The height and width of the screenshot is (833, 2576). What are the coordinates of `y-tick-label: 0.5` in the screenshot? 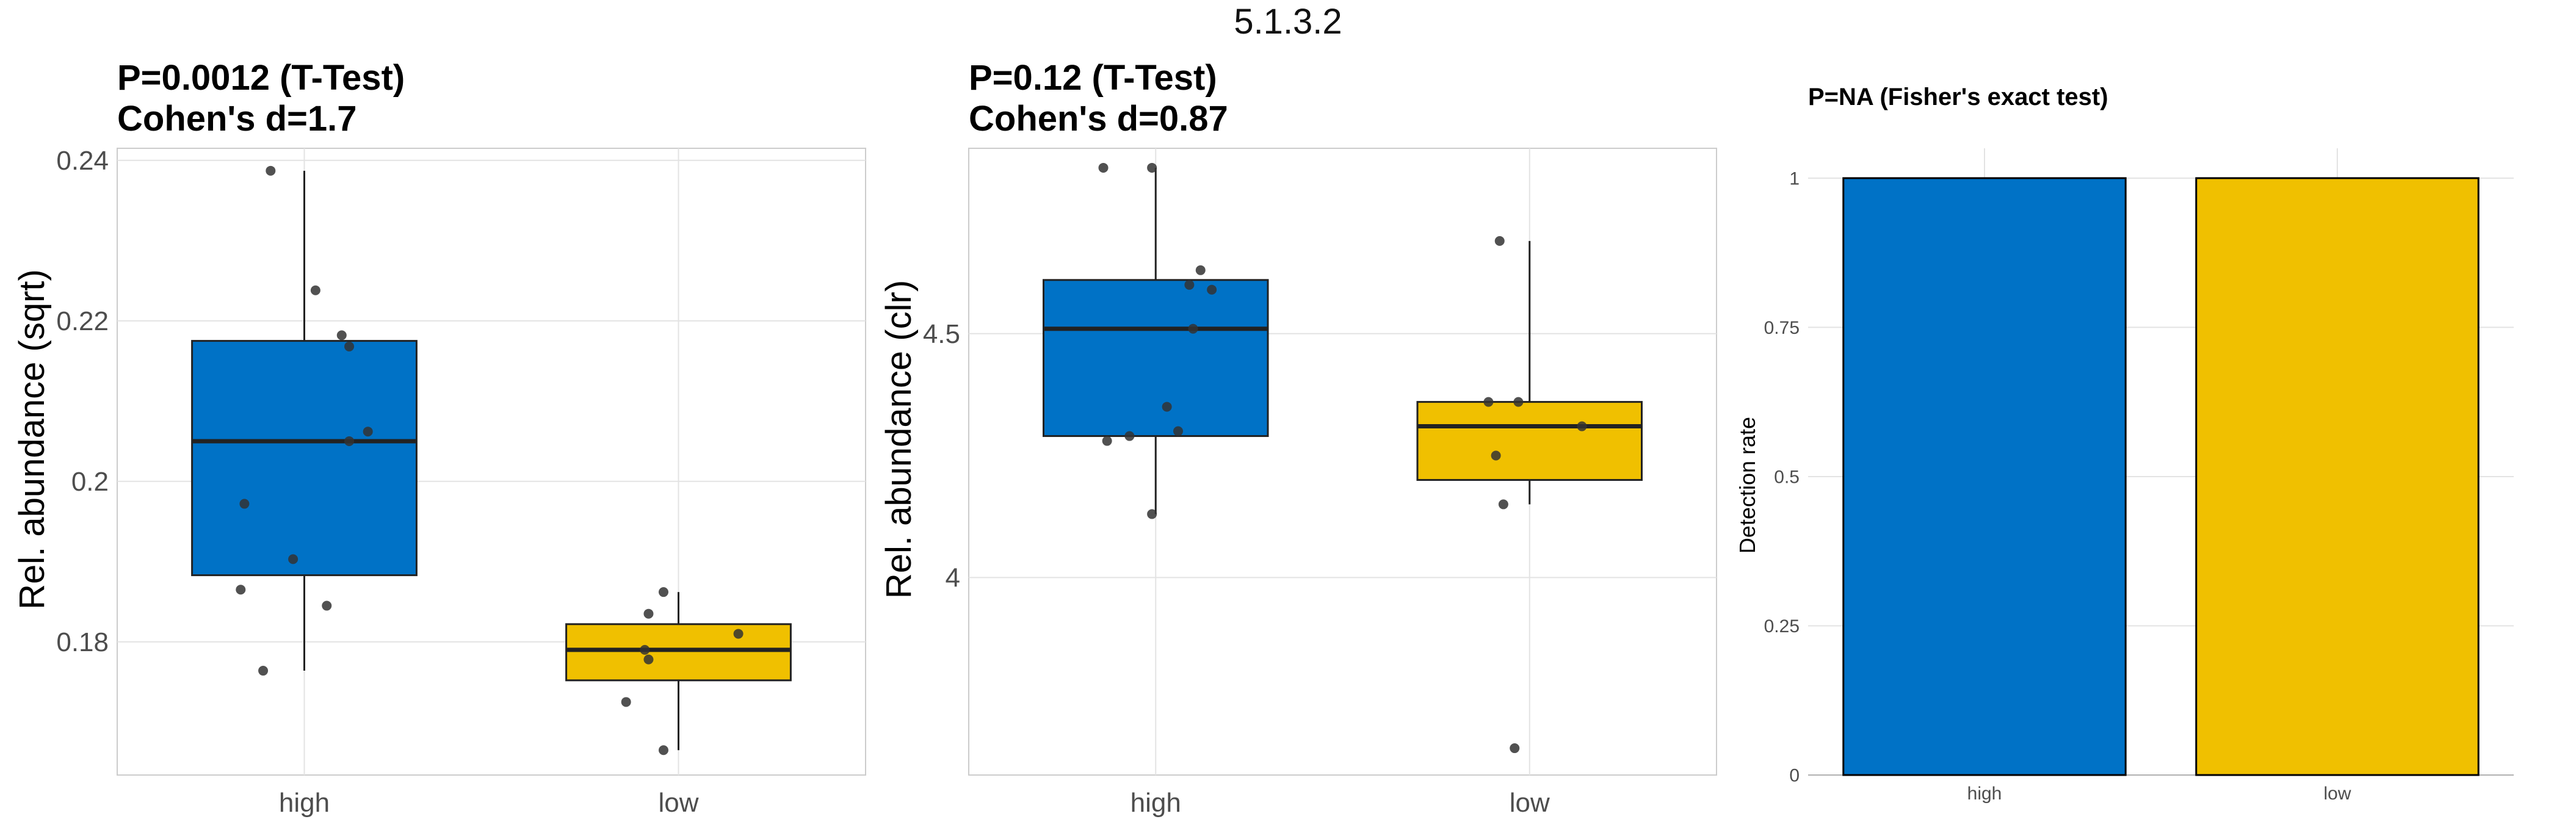 It's located at (1787, 477).